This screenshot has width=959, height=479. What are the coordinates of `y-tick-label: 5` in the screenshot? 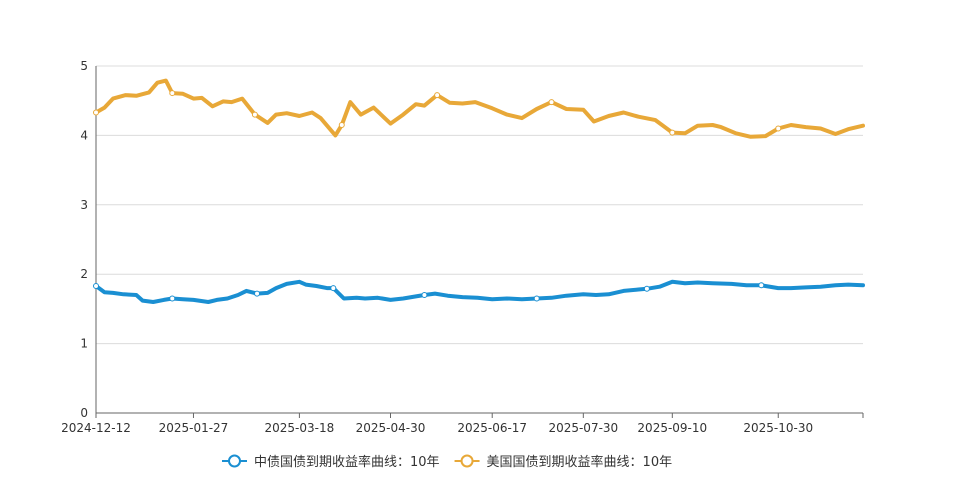 It's located at (84, 66).